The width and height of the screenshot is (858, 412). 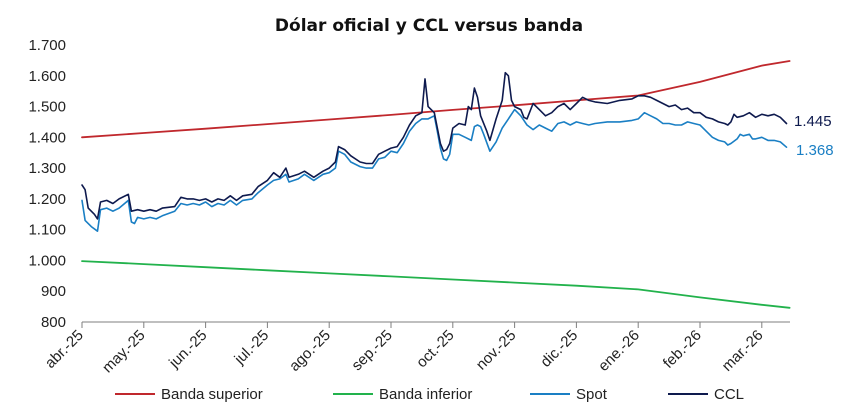 What do you see at coordinates (47, 45) in the screenshot?
I see `y-tick-label: 1.700` at bounding box center [47, 45].